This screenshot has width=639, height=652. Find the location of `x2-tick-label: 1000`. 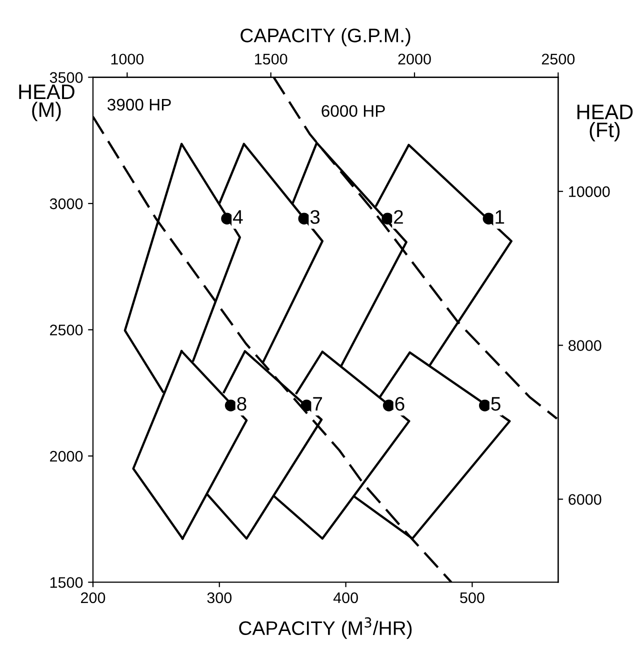

x2-tick-label: 1000 is located at coordinates (127, 59).